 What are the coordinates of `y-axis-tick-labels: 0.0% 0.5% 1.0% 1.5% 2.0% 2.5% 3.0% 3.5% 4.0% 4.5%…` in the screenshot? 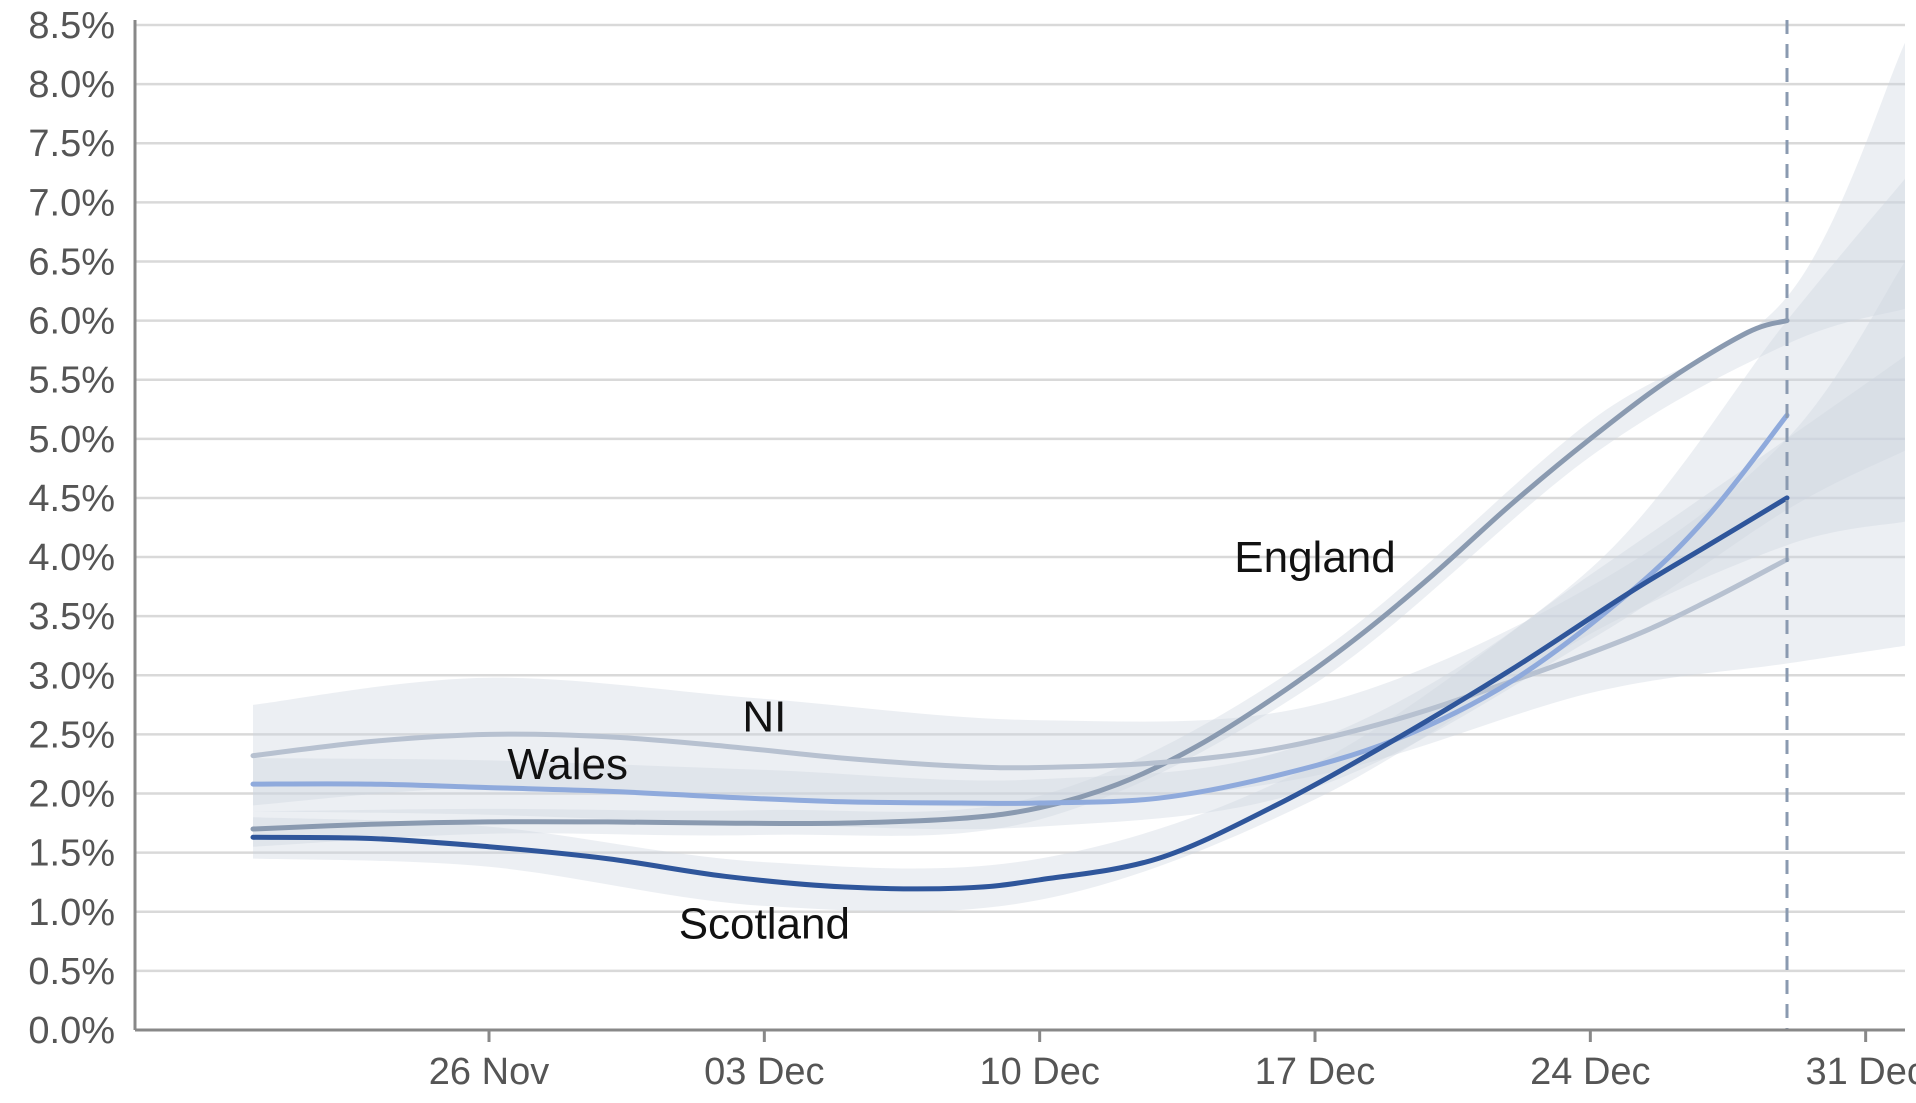 It's located at (71, 528).